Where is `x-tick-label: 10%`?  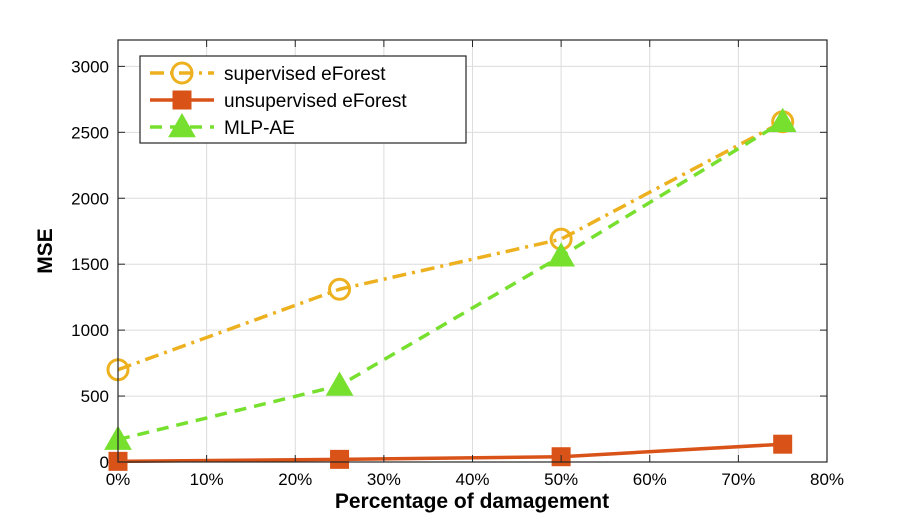 x-tick-label: 10% is located at coordinates (207, 479).